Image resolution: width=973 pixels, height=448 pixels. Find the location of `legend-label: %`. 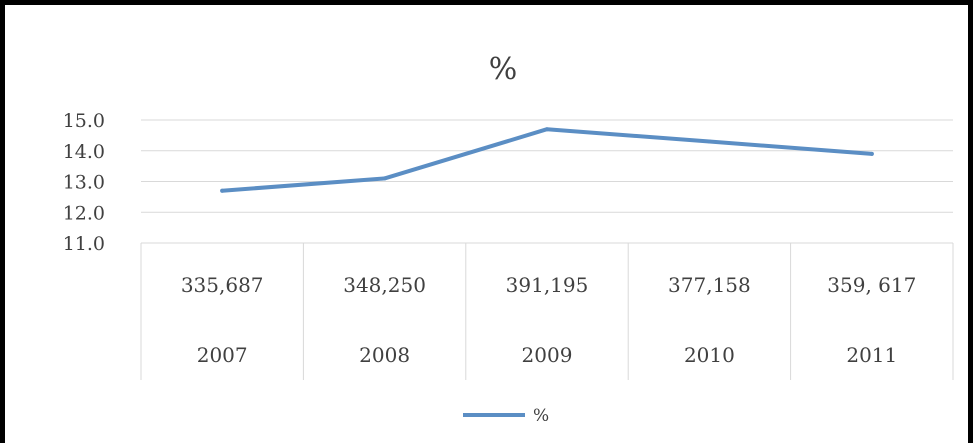

legend-label: % is located at coordinates (541, 416).